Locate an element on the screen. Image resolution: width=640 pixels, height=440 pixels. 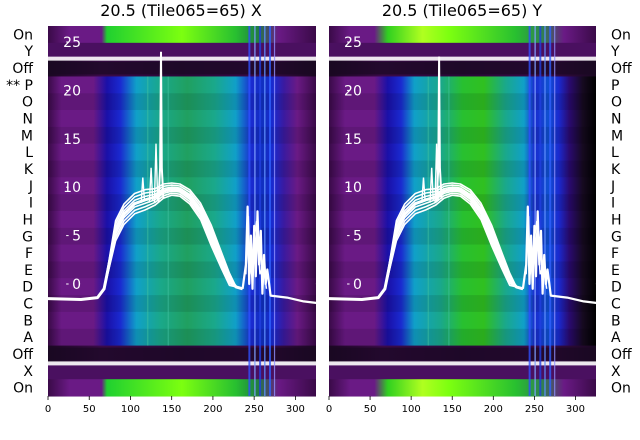
trace-burst is located at coordinates (536, 252).